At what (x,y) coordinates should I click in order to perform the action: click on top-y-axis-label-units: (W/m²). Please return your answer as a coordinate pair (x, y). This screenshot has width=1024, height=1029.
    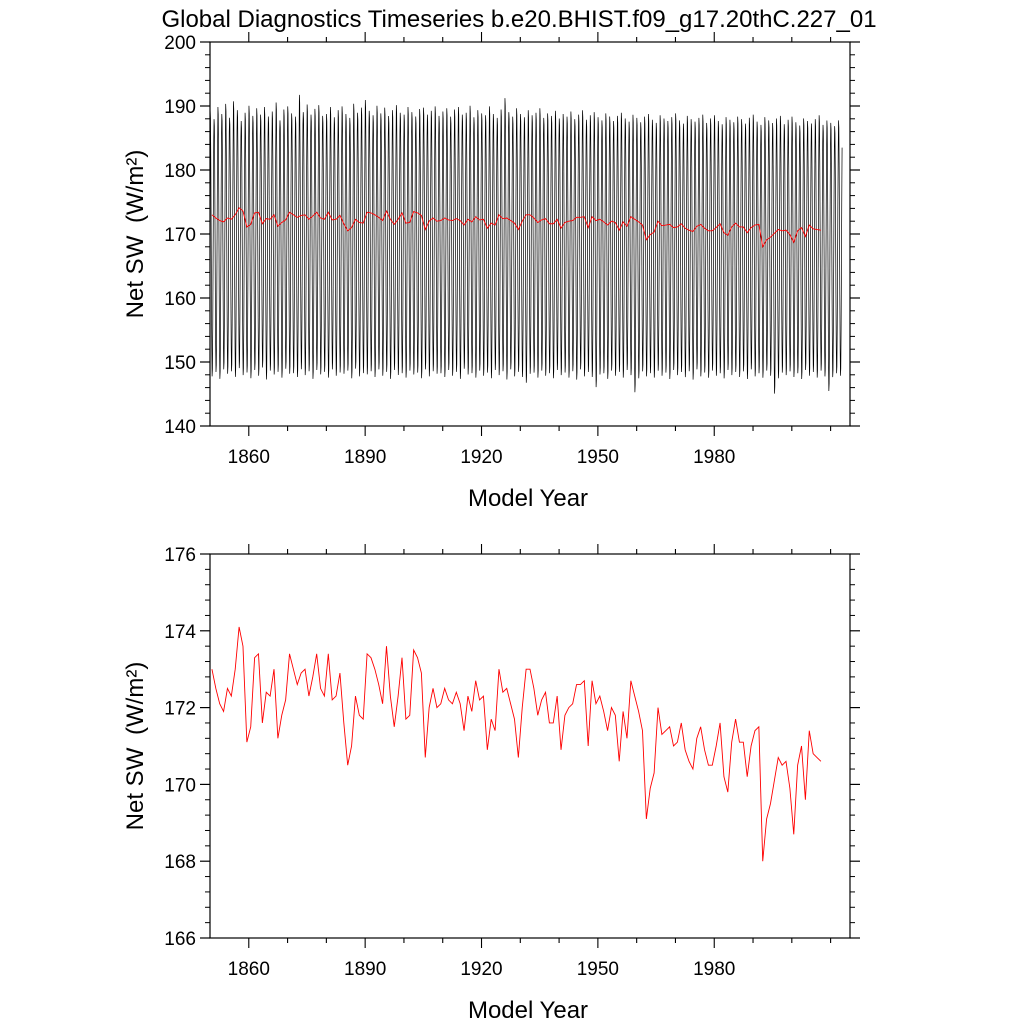
    Looking at the image, I should click on (135, 186).